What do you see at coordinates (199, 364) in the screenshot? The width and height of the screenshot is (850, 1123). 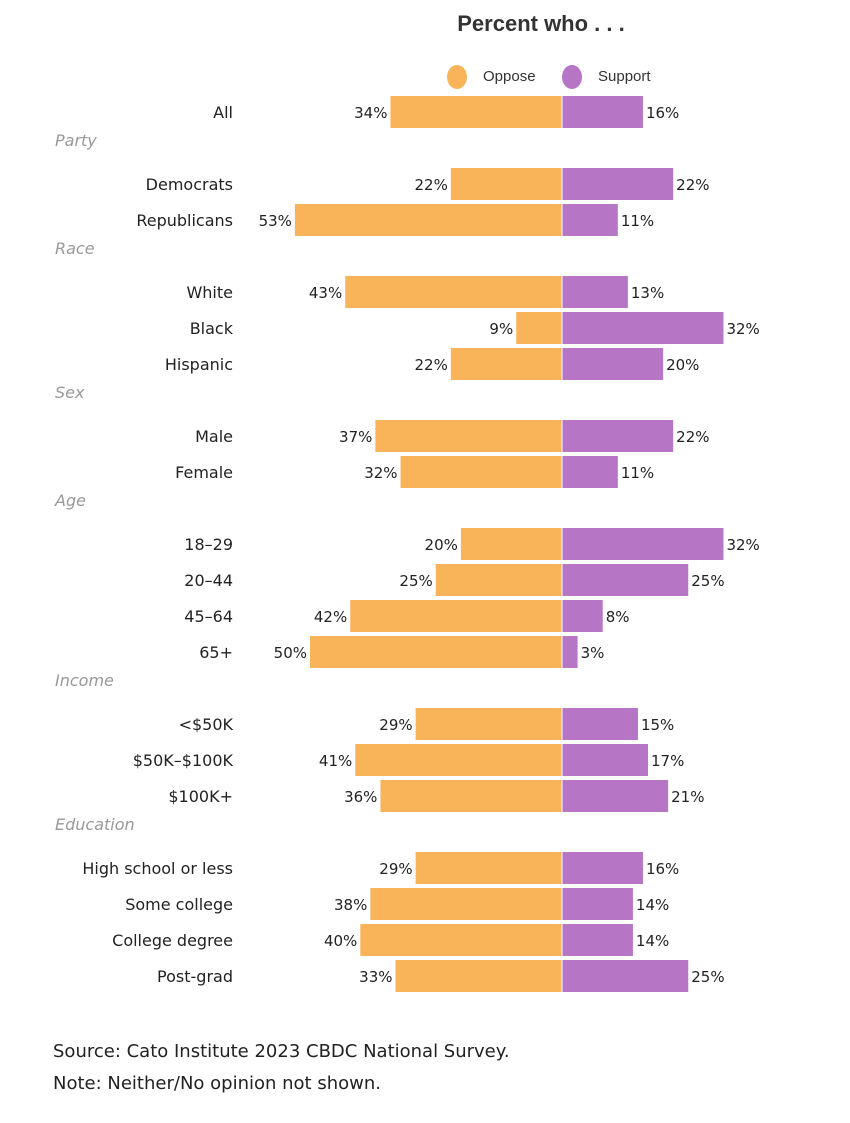 I see `category-label: Hispanic` at bounding box center [199, 364].